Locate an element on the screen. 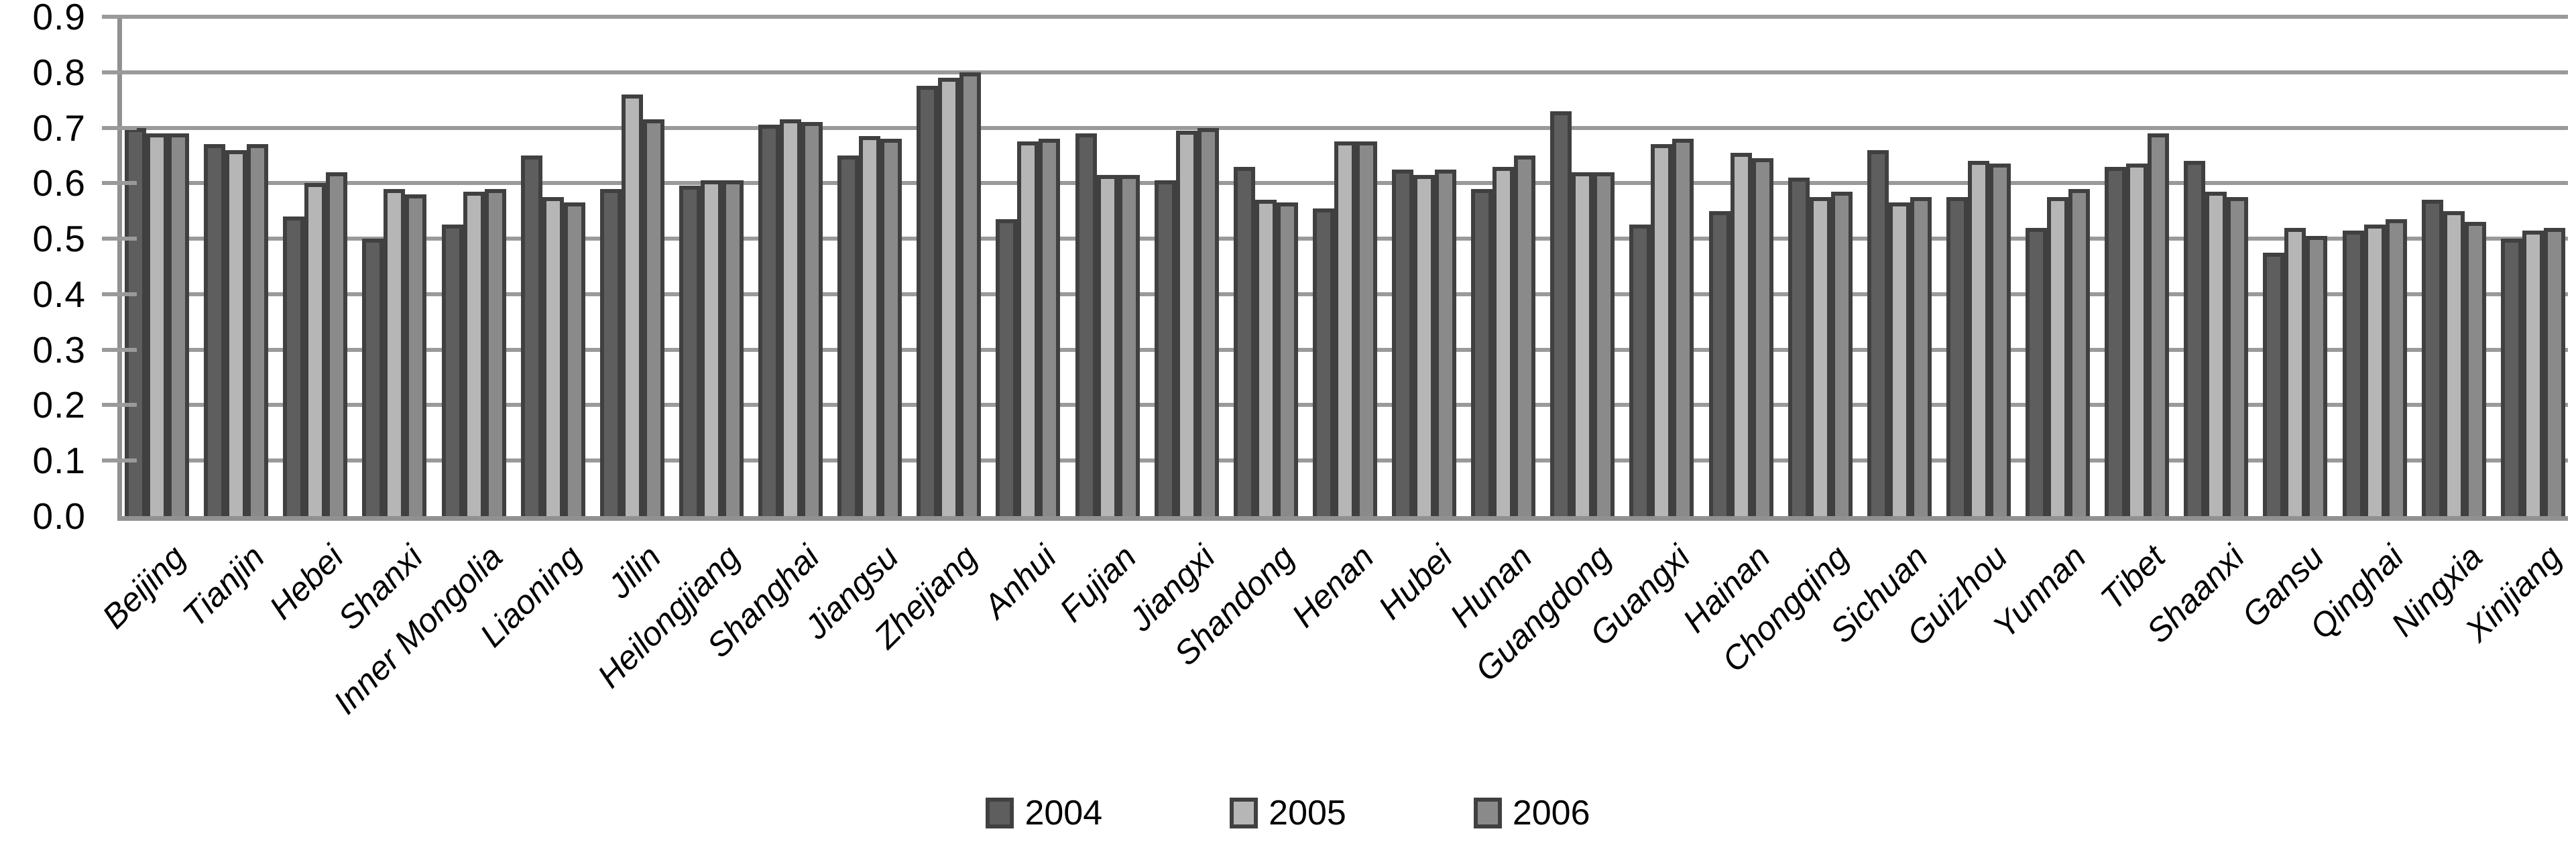 The height and width of the screenshot is (866, 2576). bar-group-hebei is located at coordinates (315, 266).